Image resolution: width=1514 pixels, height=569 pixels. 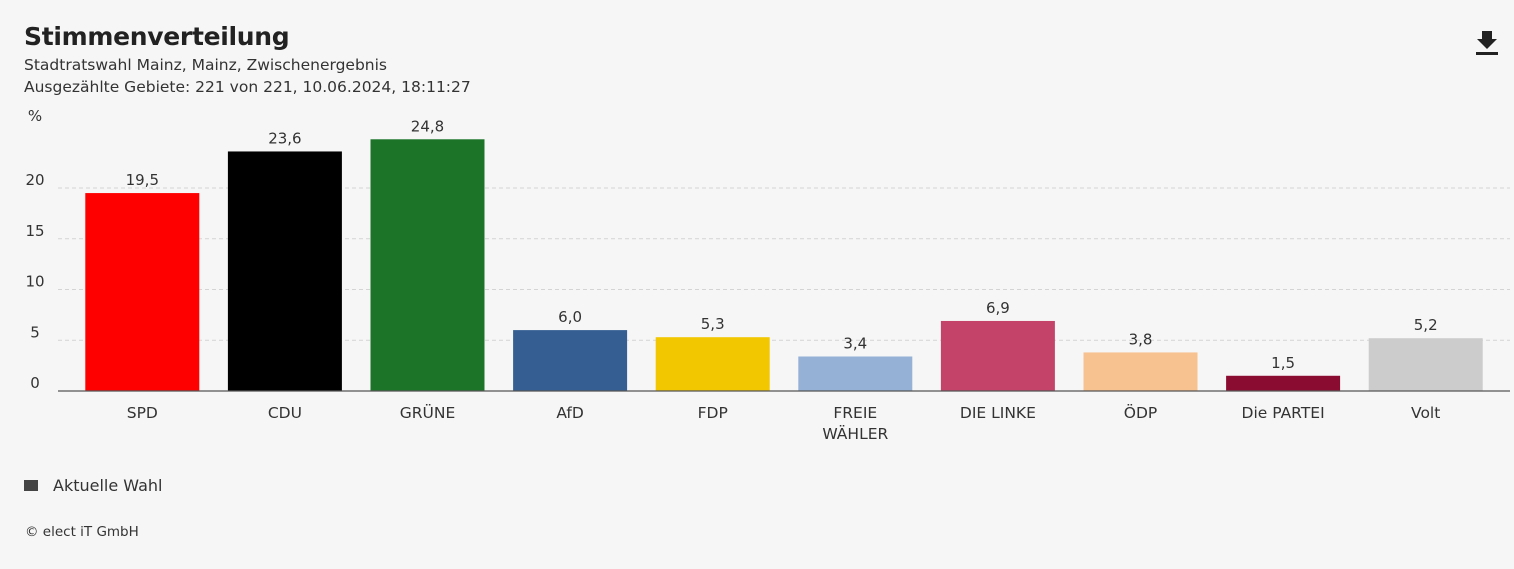 I want to click on data-label: 19,5, so click(x=142, y=180).